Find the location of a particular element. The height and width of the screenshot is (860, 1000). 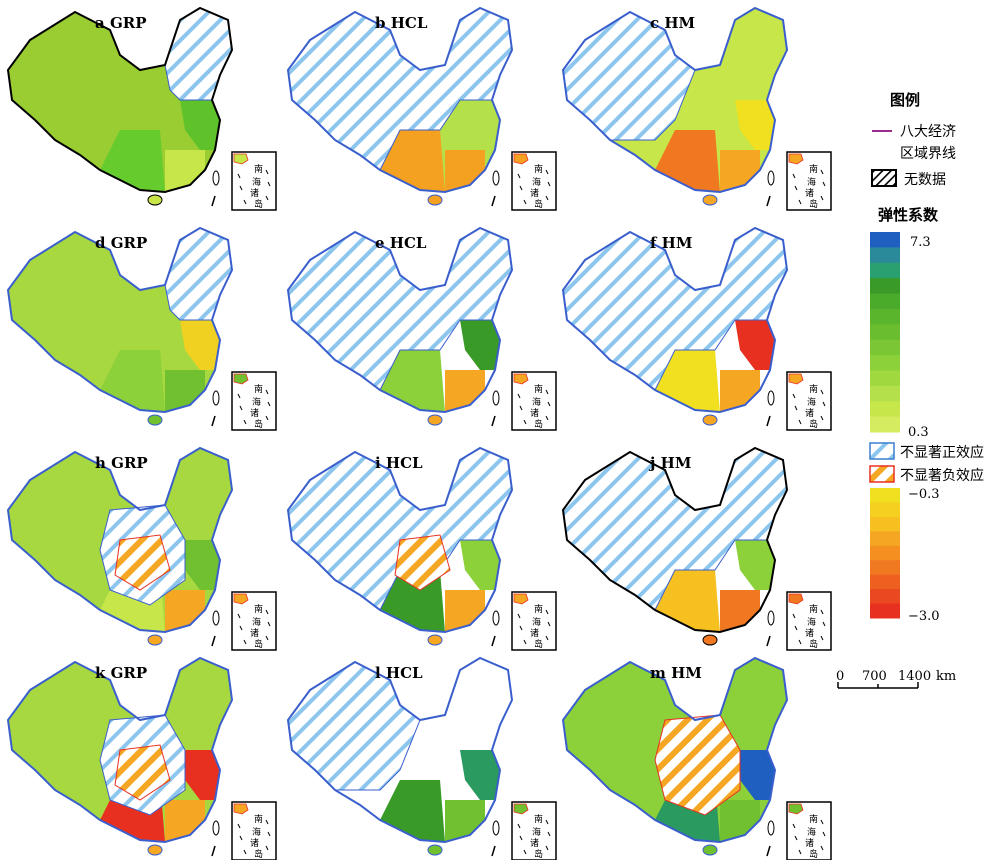

panel-label-6: h GRP is located at coordinates (121, 463).